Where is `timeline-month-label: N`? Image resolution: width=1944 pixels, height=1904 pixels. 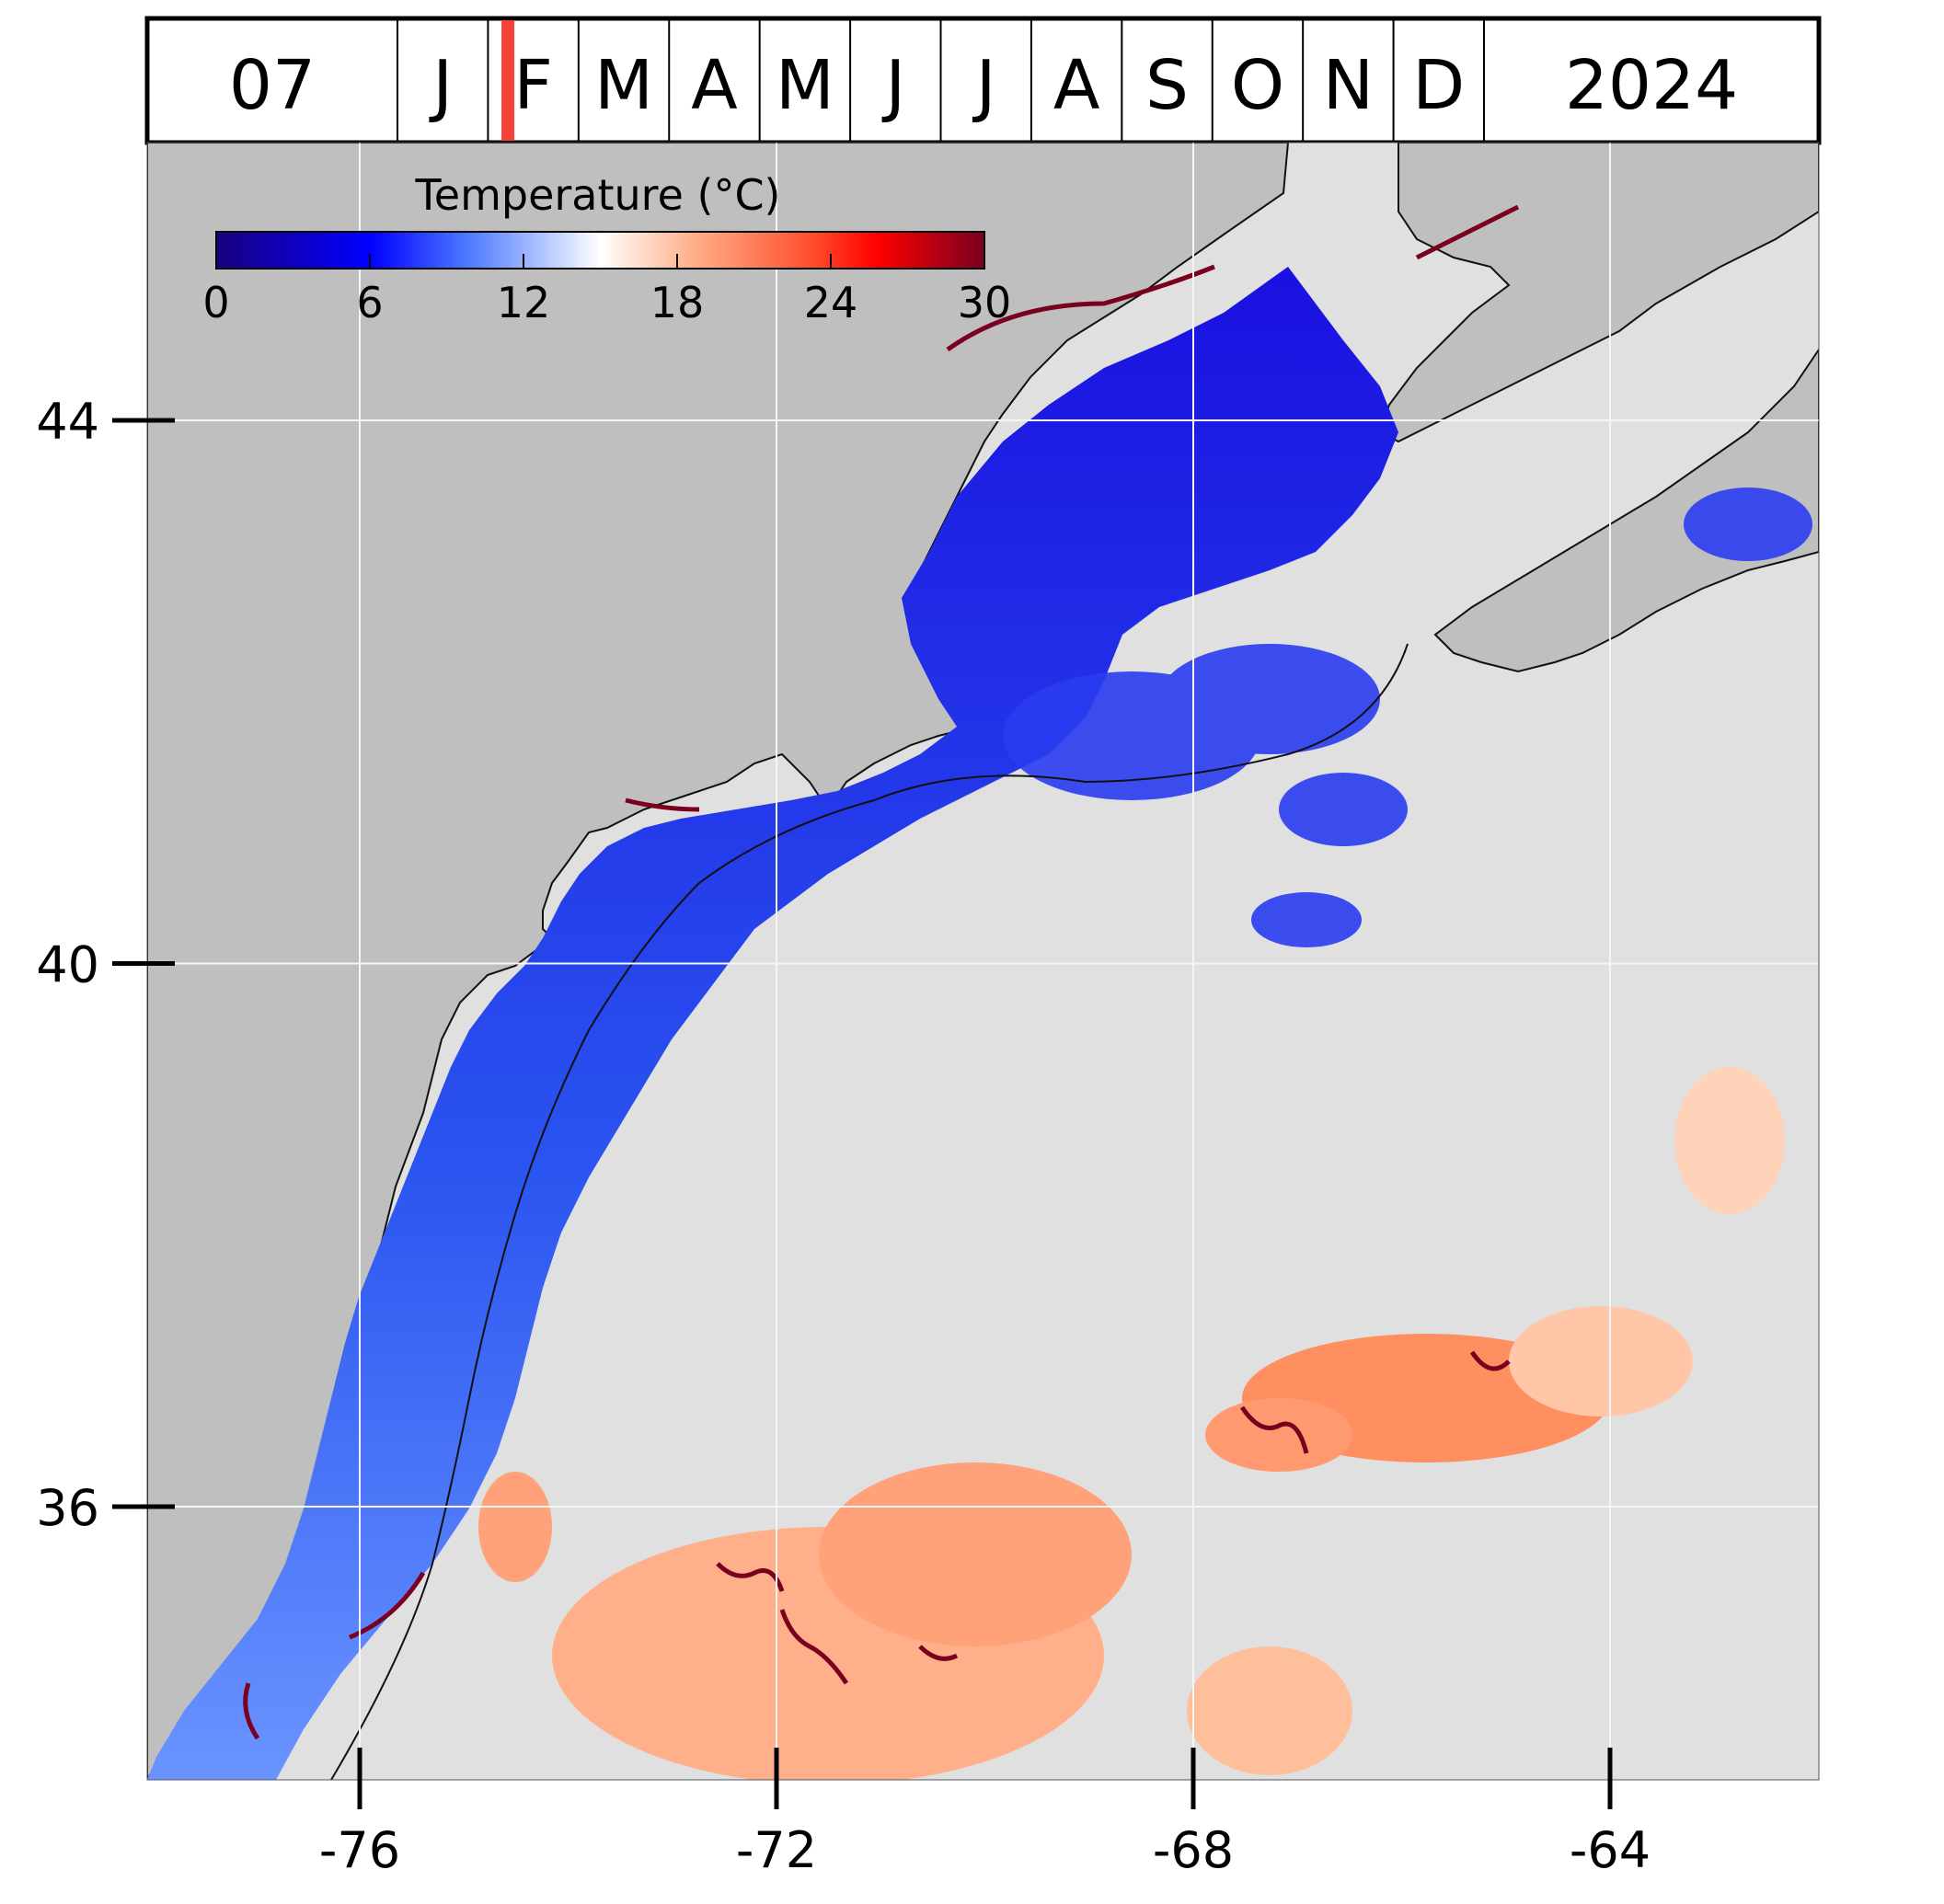
timeline-month-label: N is located at coordinates (1348, 85).